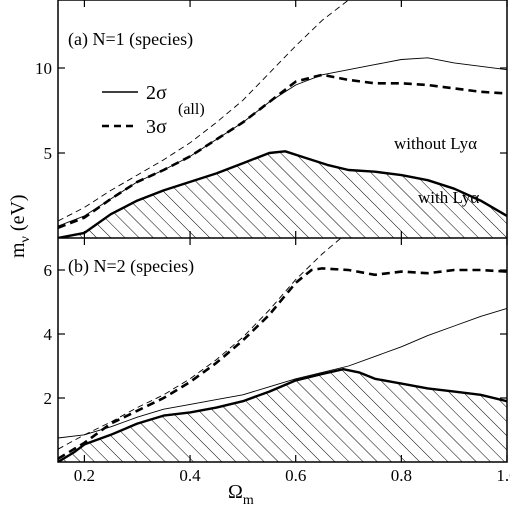 The height and width of the screenshot is (508, 510). I want to click on annotation-with-lya: with Lyα, so click(448, 197).